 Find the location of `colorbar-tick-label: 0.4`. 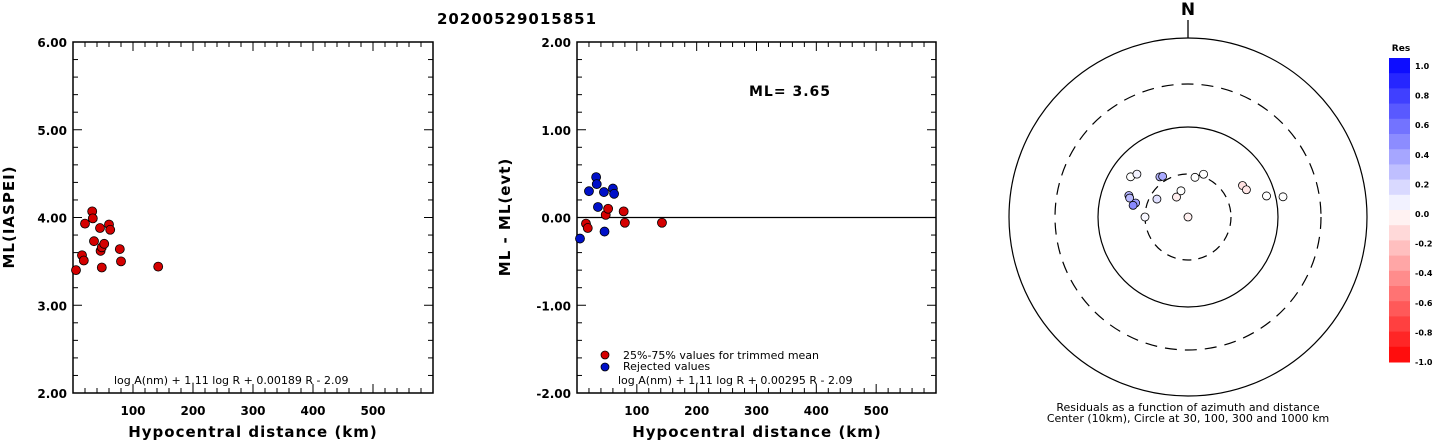

colorbar-tick-label: 0.4 is located at coordinates (1422, 155).